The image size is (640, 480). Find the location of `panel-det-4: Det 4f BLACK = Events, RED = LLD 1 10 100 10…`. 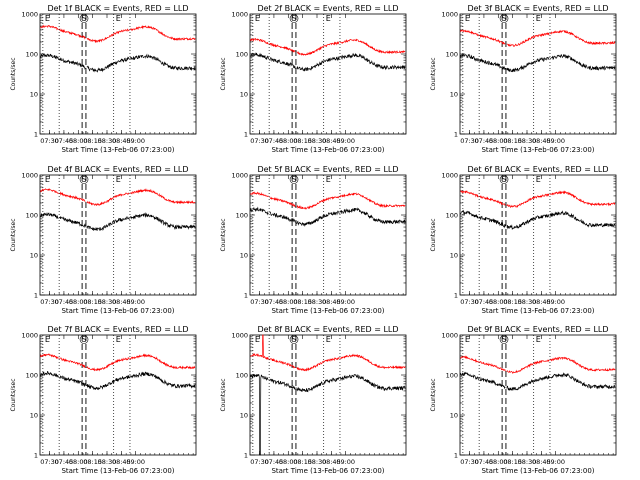

panel-det-4: Det 4f BLACK = Events, RED = LLD 1 10 100 10… is located at coordinates (103, 240).